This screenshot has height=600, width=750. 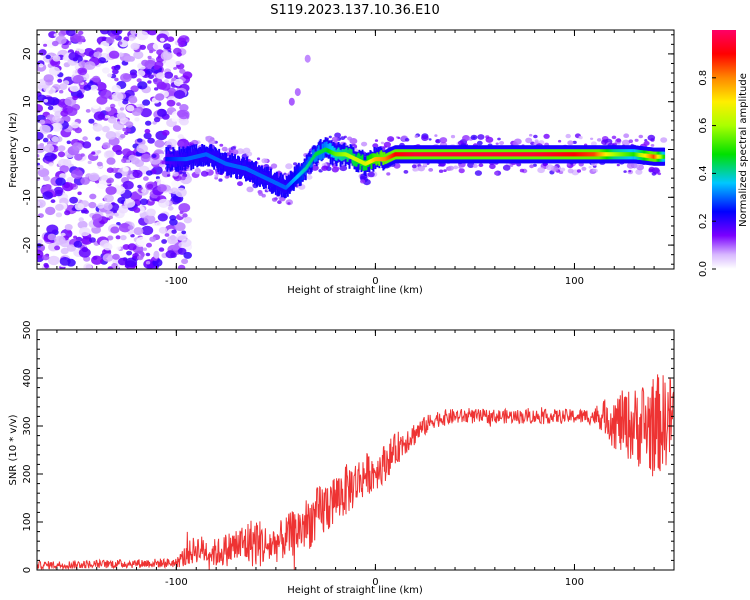 I want to click on colorbar-tick-label: 0.8, so click(x=703, y=78).